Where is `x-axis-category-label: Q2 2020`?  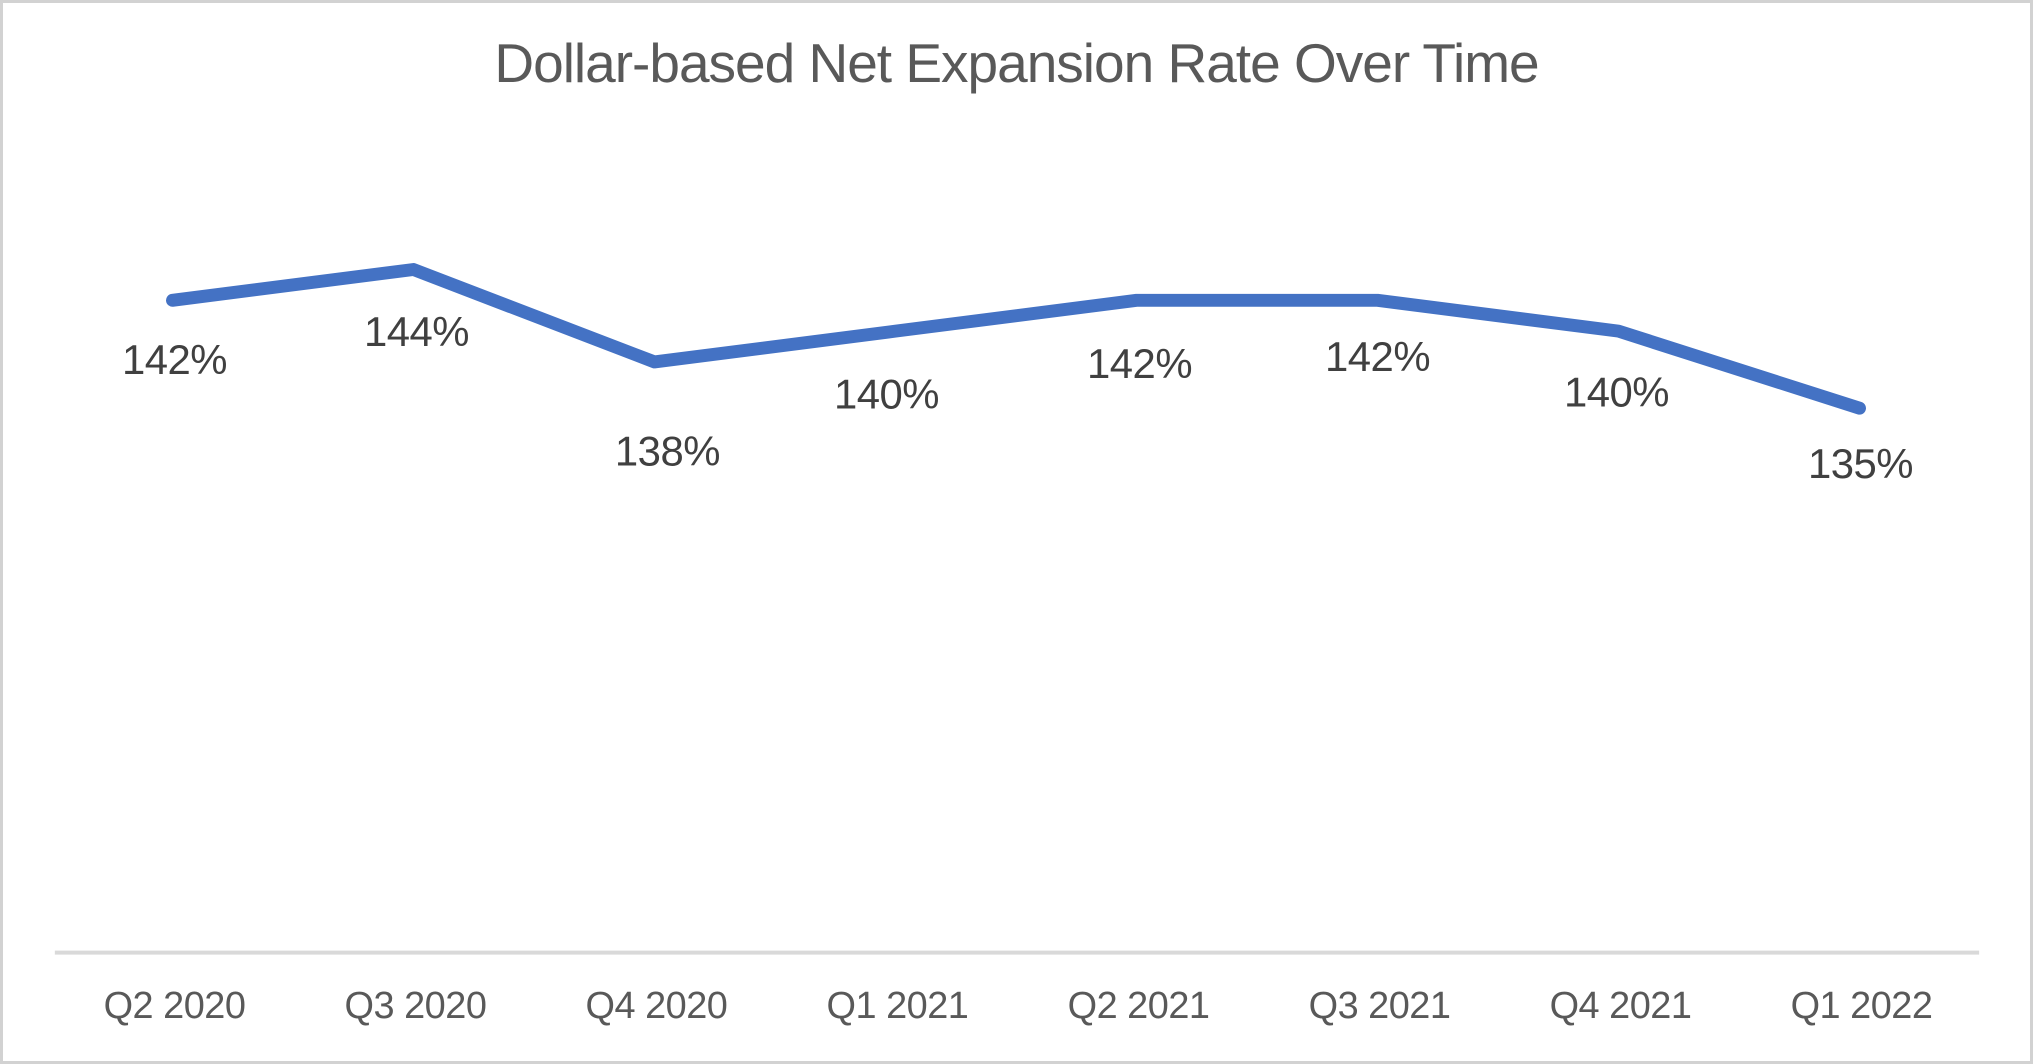
x-axis-category-label: Q2 2020 is located at coordinates (175, 1006).